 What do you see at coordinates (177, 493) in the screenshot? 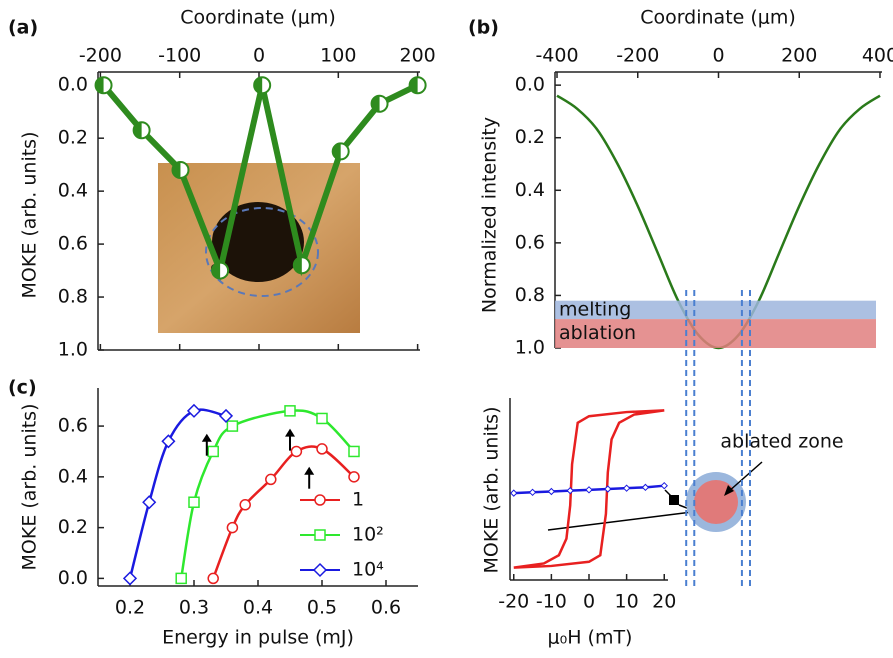
I see `series-line` at bounding box center [177, 493].